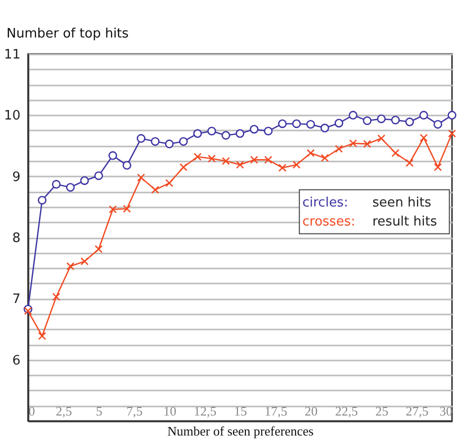 The image size is (464, 447). I want to click on x-tick-label: 5, so click(99, 411).